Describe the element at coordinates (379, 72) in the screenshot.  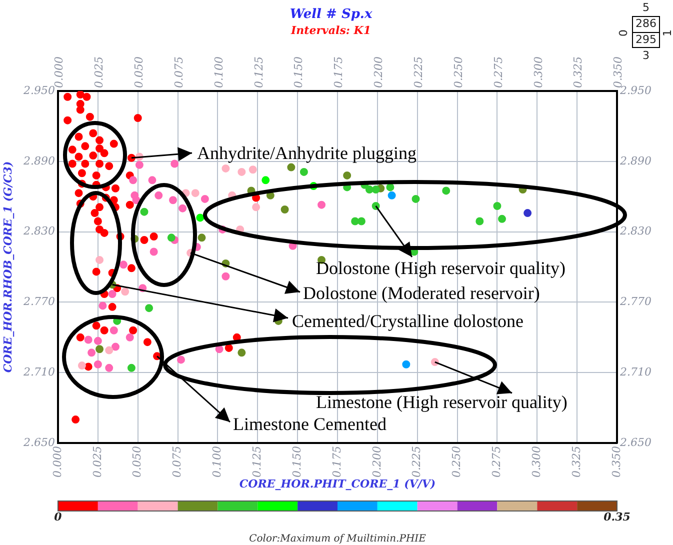
I see `x2-tick-label: 0.200` at that location.